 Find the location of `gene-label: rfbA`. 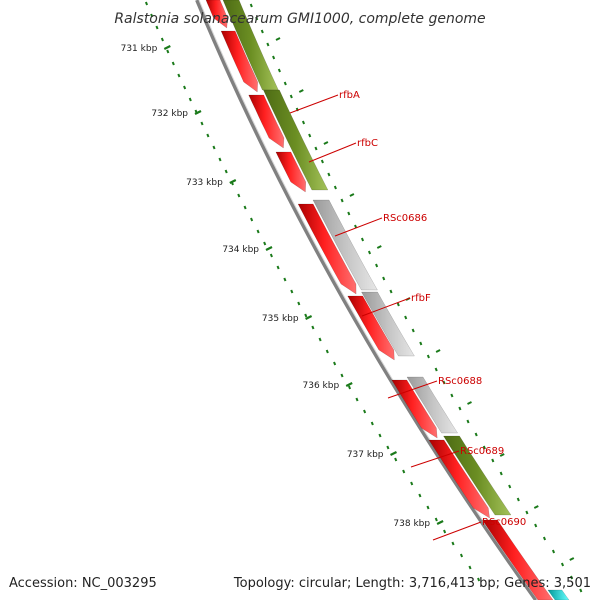

gene-label: rfbA is located at coordinates (349, 95).